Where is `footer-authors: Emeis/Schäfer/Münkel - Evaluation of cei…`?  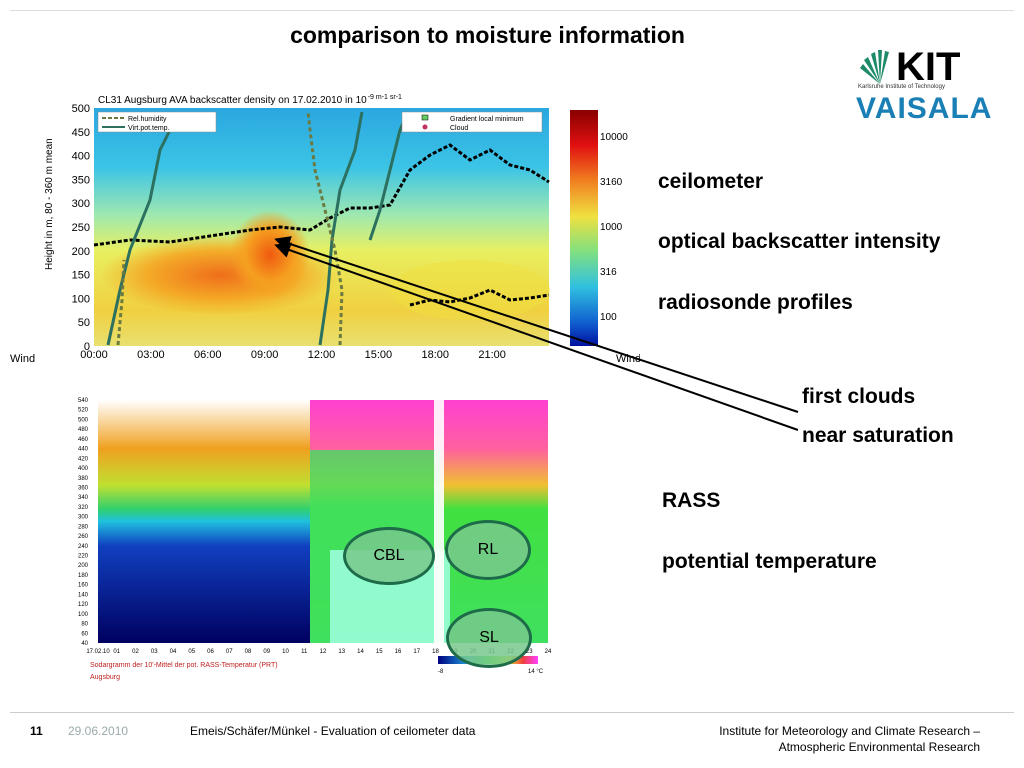 footer-authors: Emeis/Schäfer/Münkel - Evaluation of cei… is located at coordinates (333, 731).